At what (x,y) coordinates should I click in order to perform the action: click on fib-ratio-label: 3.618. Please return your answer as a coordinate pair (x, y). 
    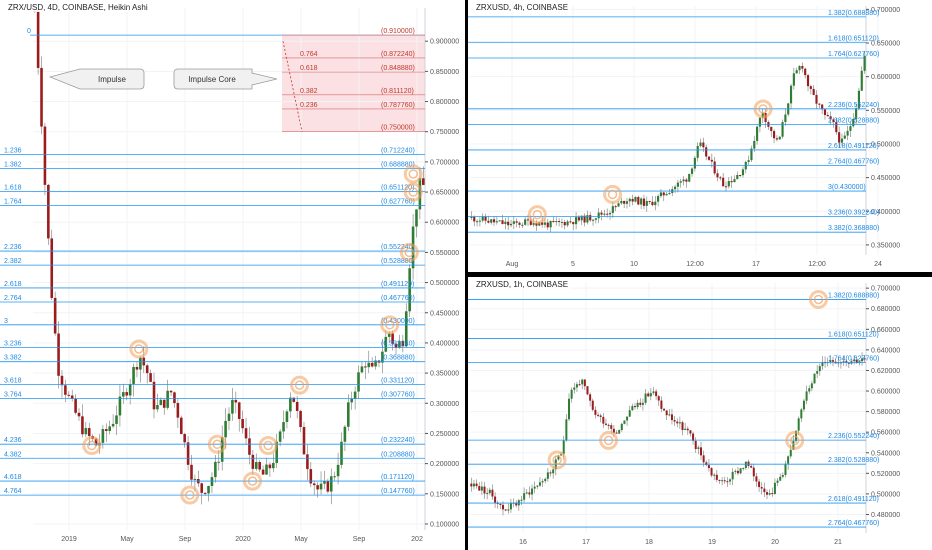
    Looking at the image, I should click on (13, 380).